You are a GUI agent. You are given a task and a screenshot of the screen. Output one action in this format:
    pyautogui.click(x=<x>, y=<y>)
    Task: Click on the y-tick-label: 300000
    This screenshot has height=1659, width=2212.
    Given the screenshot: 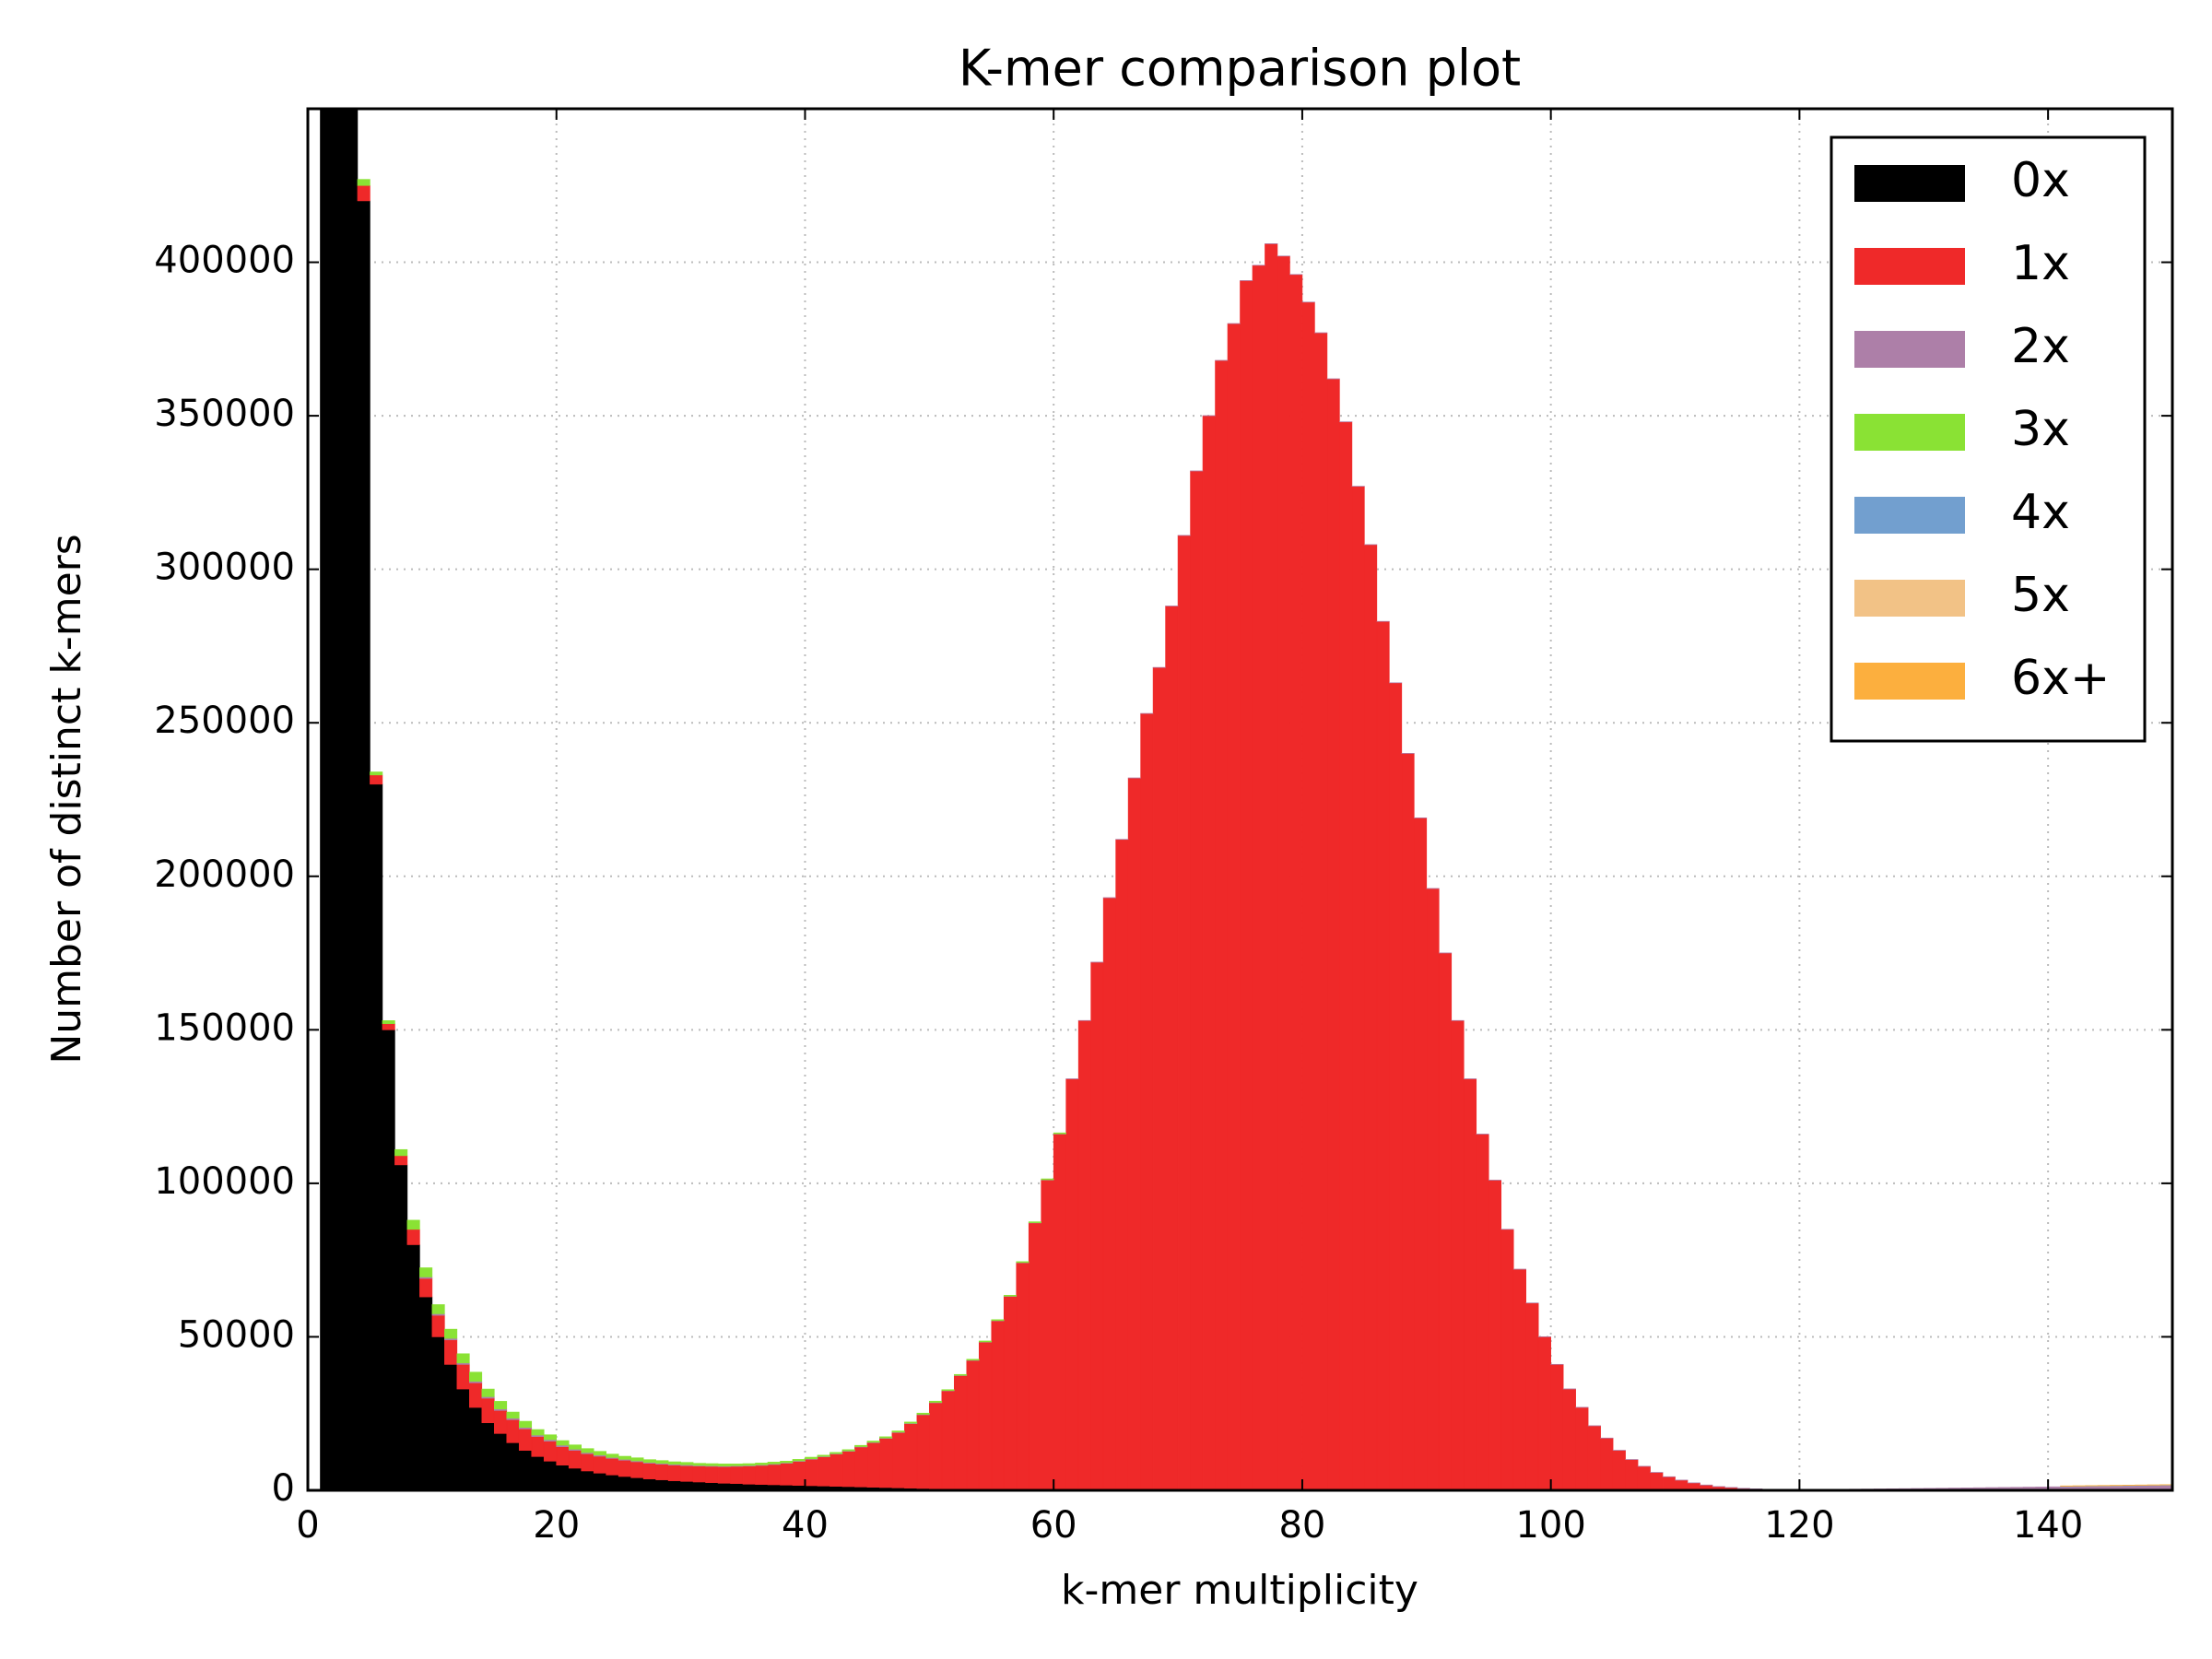 What is the action you would take?
    pyautogui.click(x=224, y=568)
    